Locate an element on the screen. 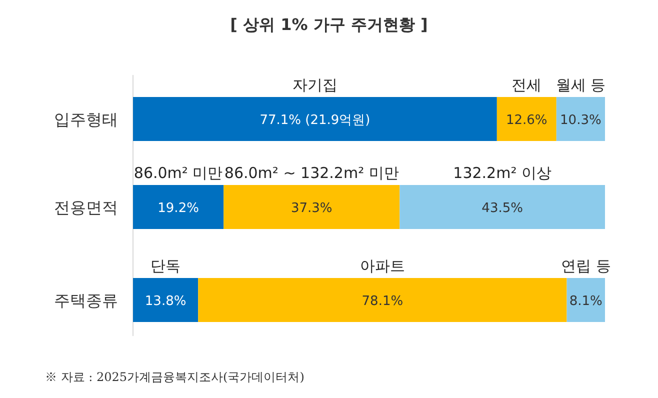 Image resolution: width=658 pixels, height=398 pixels. annotation: 자기집 is located at coordinates (315, 85).